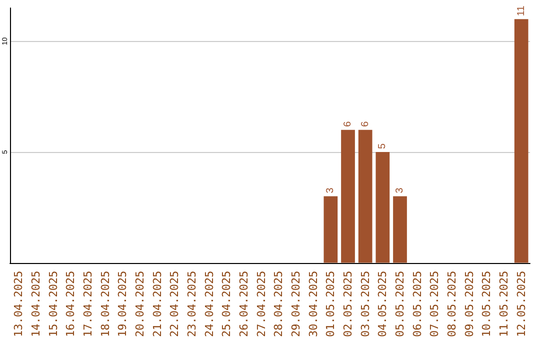  I want to click on x-tick-label: 10.05.2025, so click(487, 304).